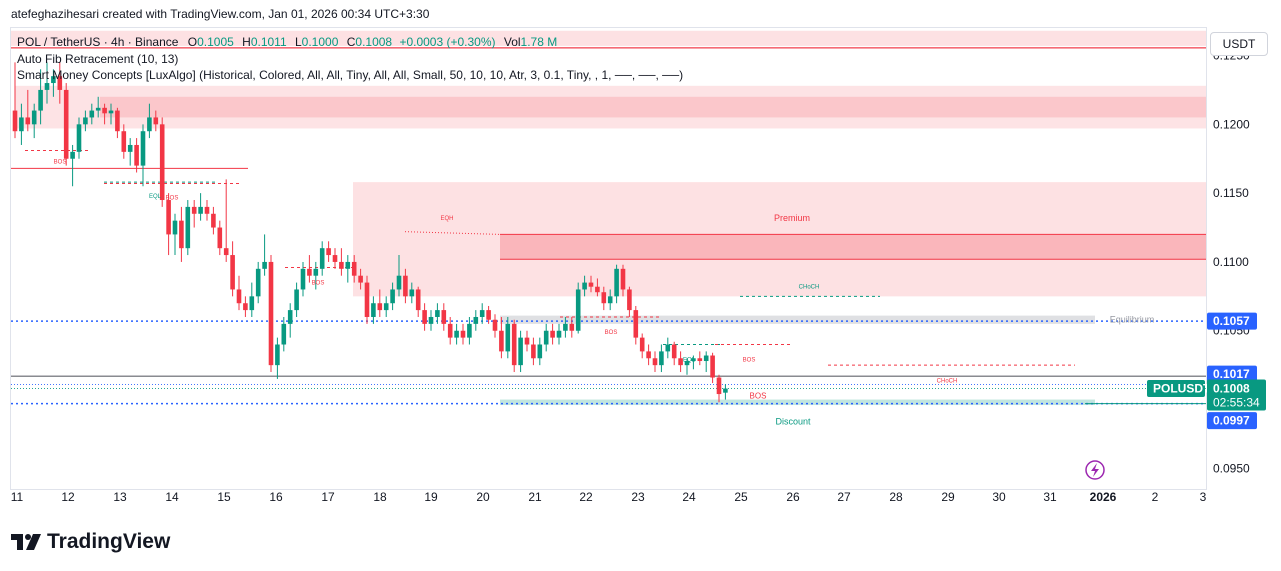  Describe the element at coordinates (276, 497) in the screenshot. I see `time-tick: 16` at that location.